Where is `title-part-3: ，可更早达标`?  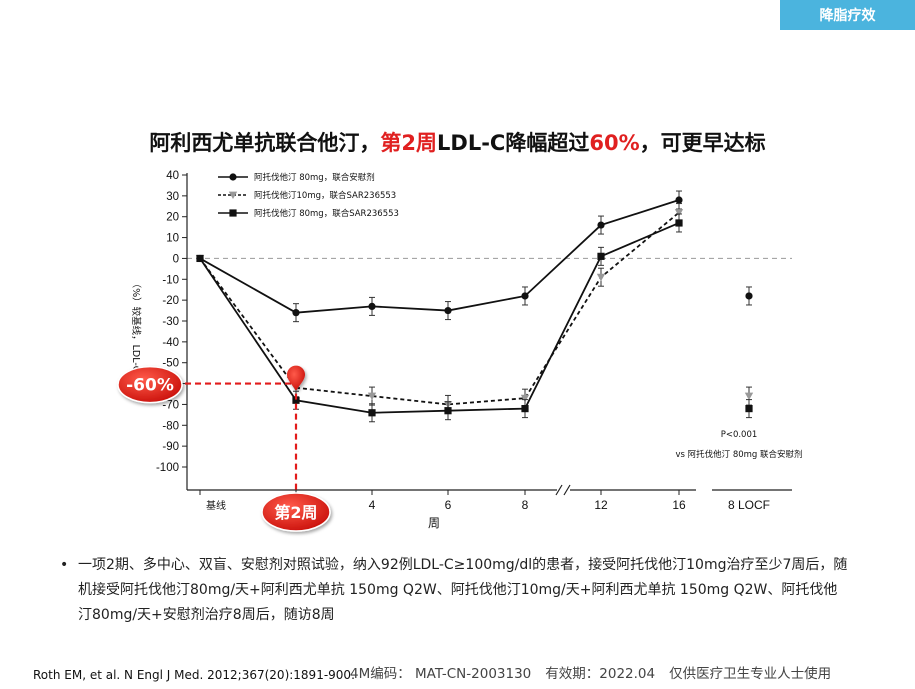 title-part-3: ，可更早达标 is located at coordinates (702, 143).